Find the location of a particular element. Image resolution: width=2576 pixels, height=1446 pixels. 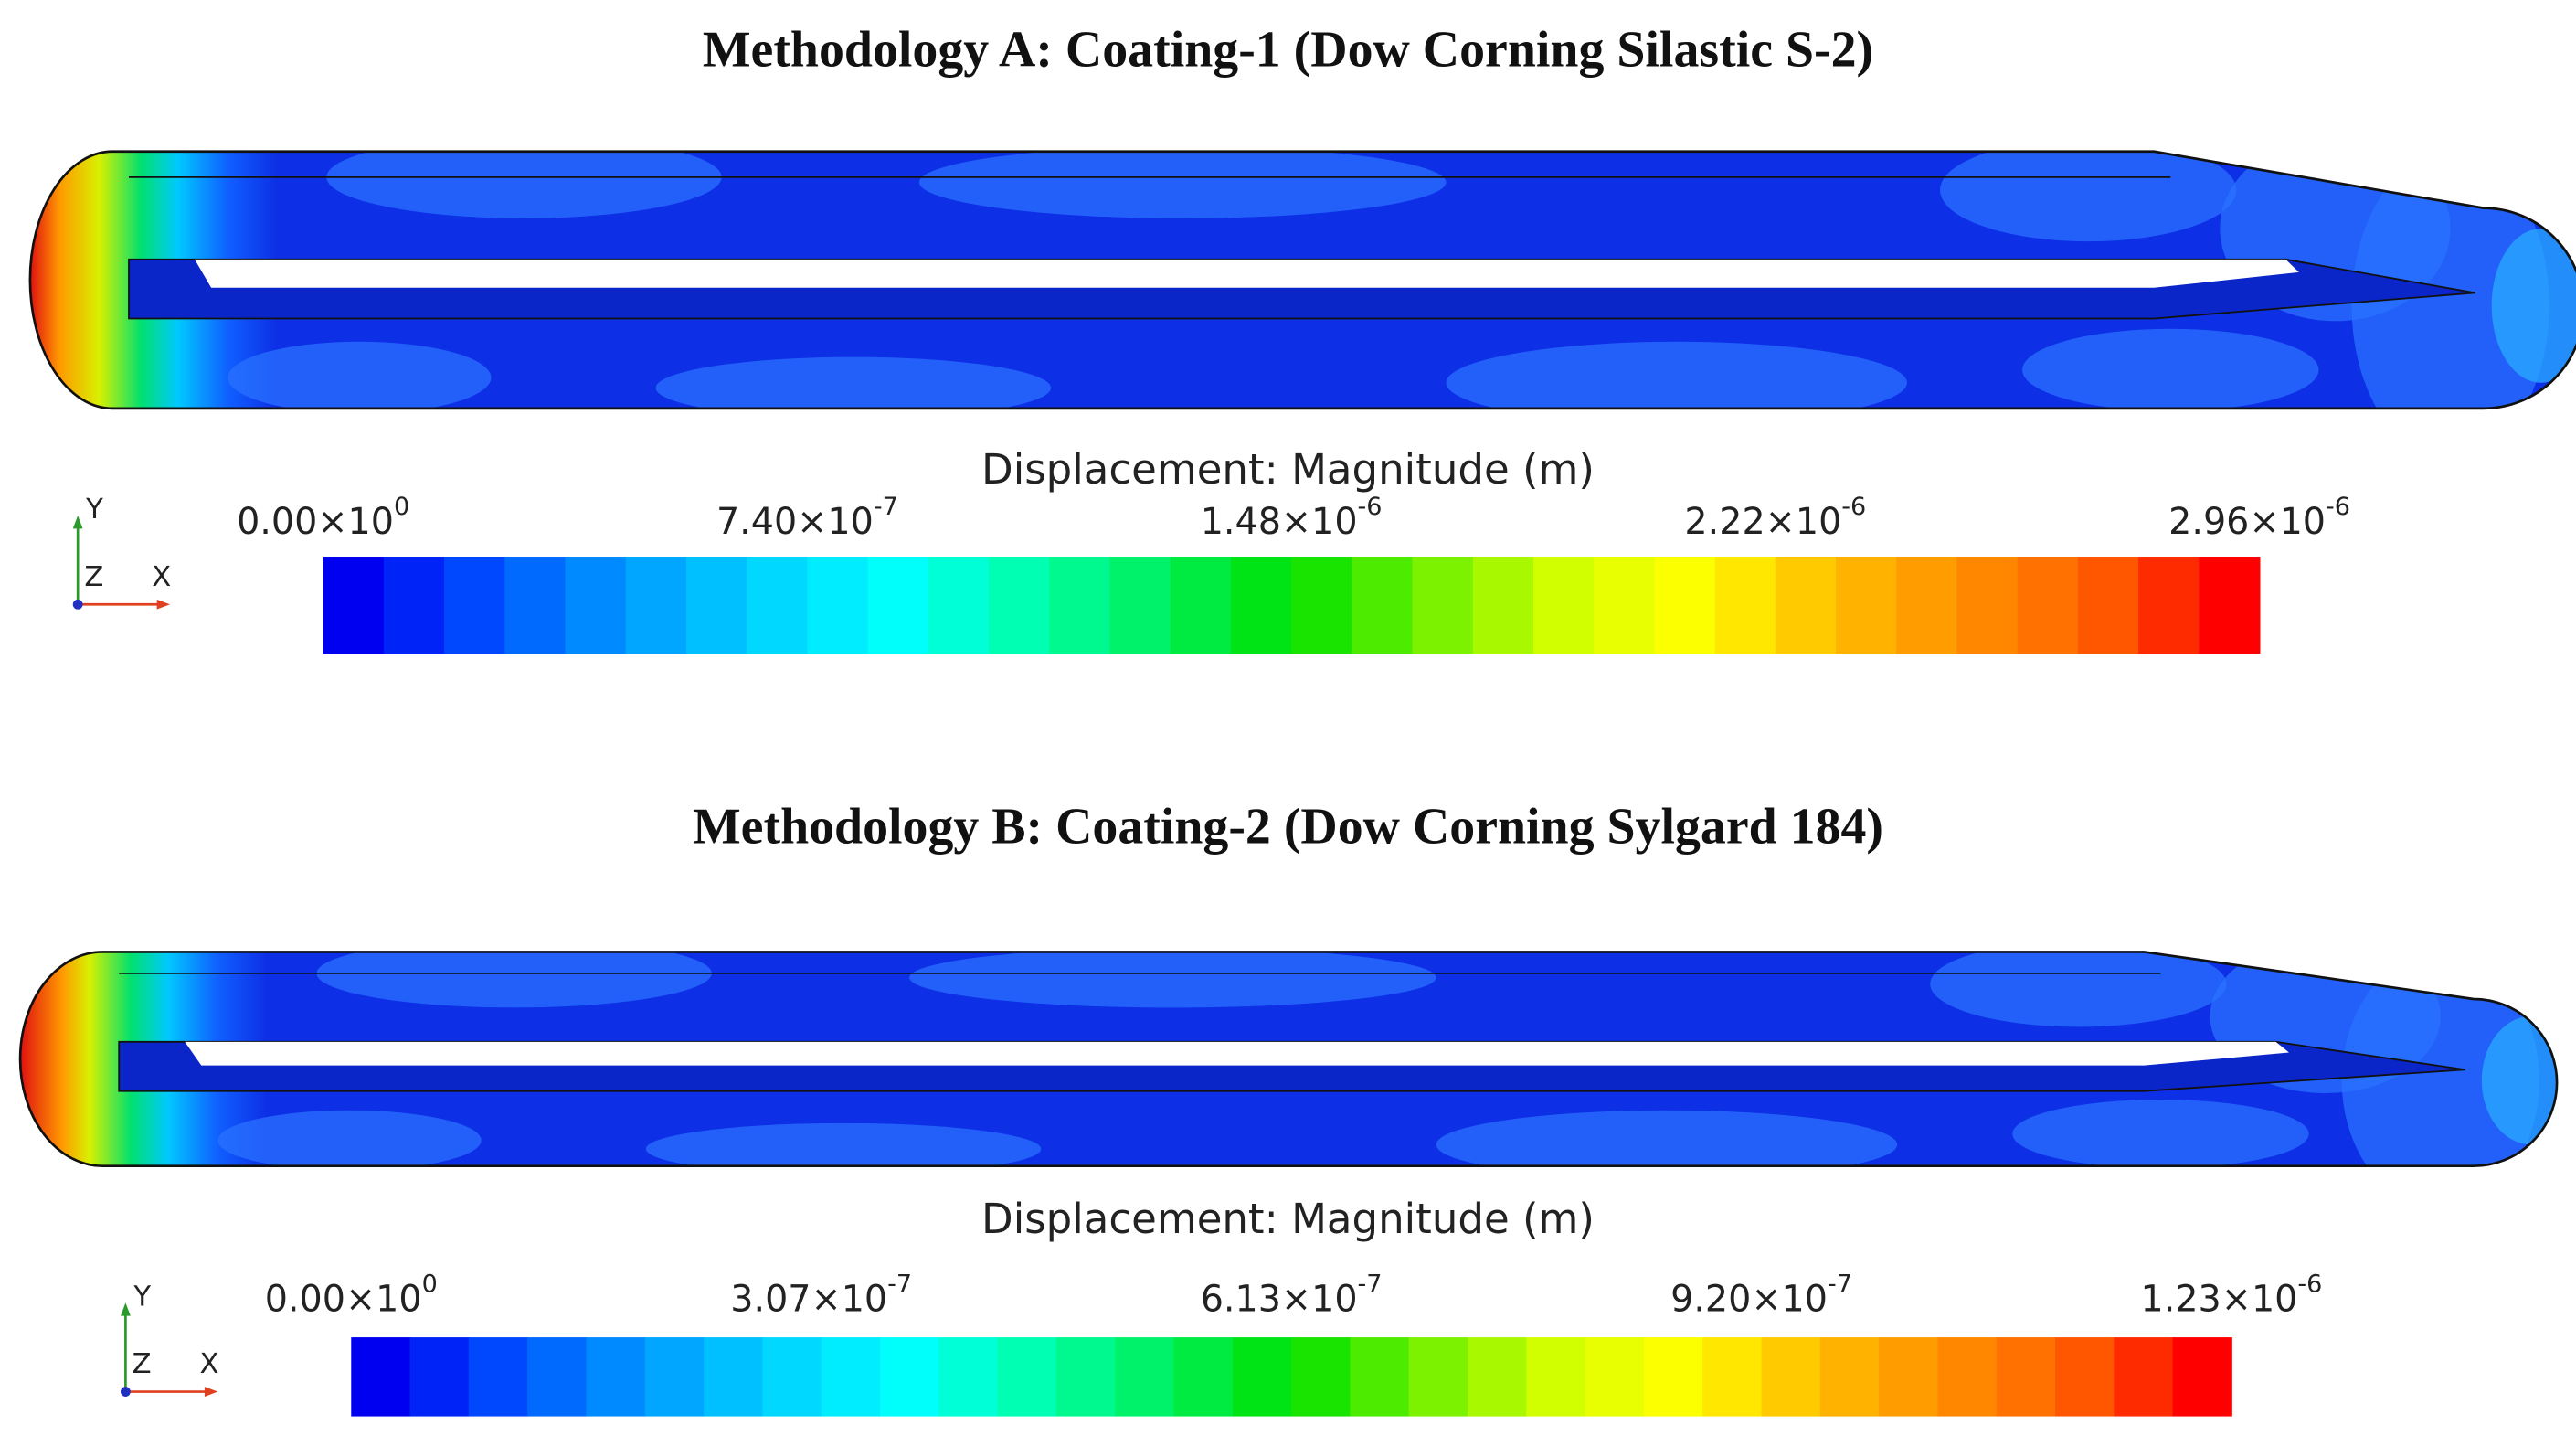

tick-exponent: -7 is located at coordinates (899, 1284).